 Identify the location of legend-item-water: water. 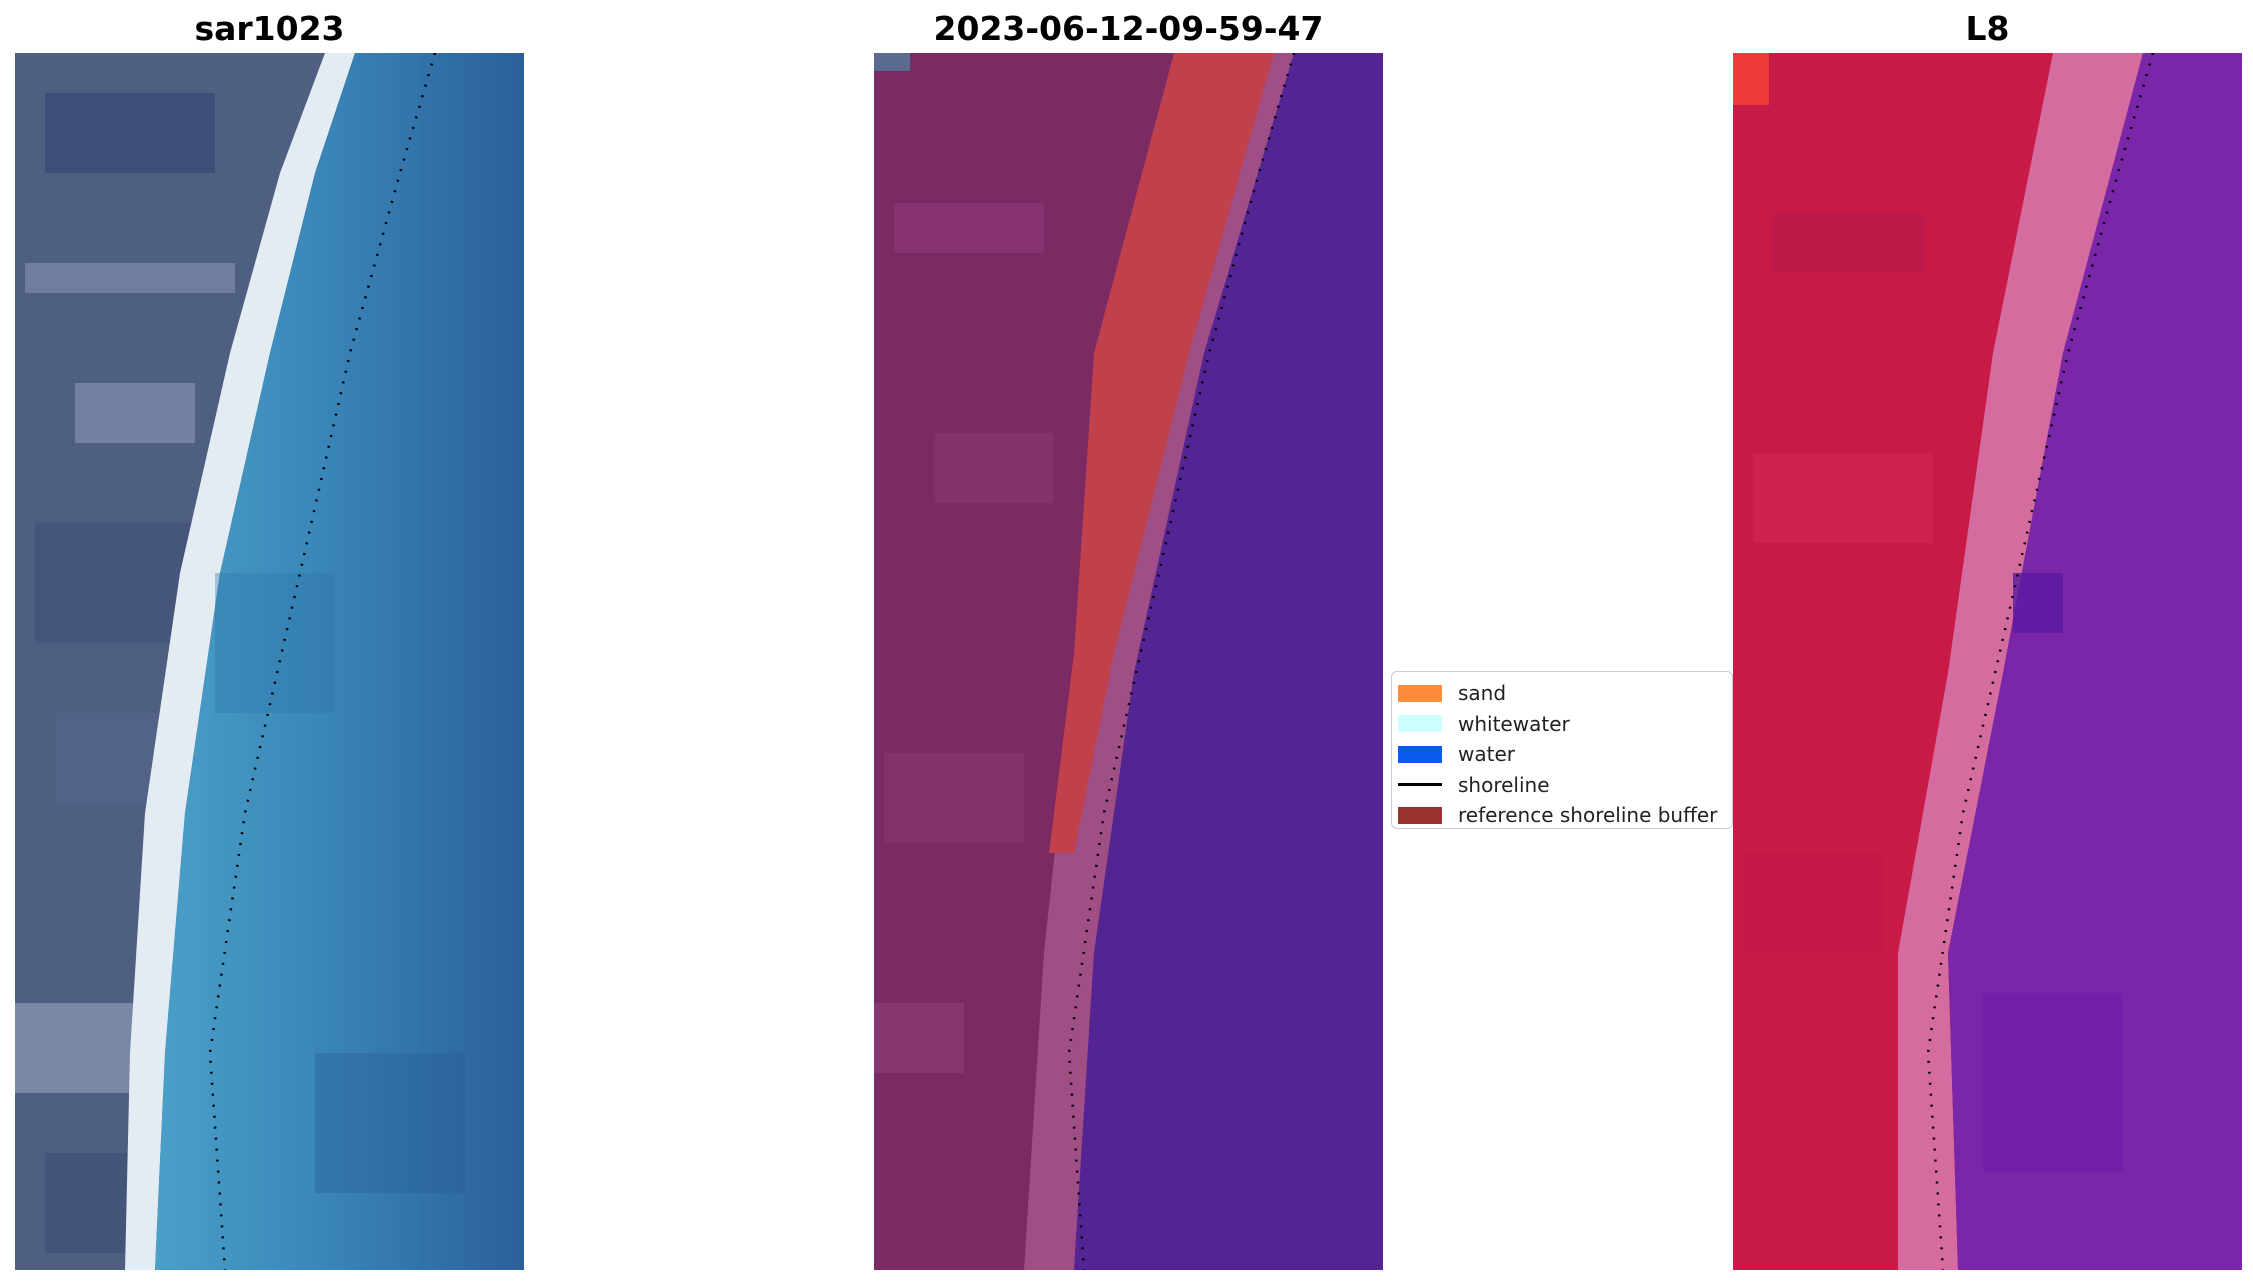
(1565, 754).